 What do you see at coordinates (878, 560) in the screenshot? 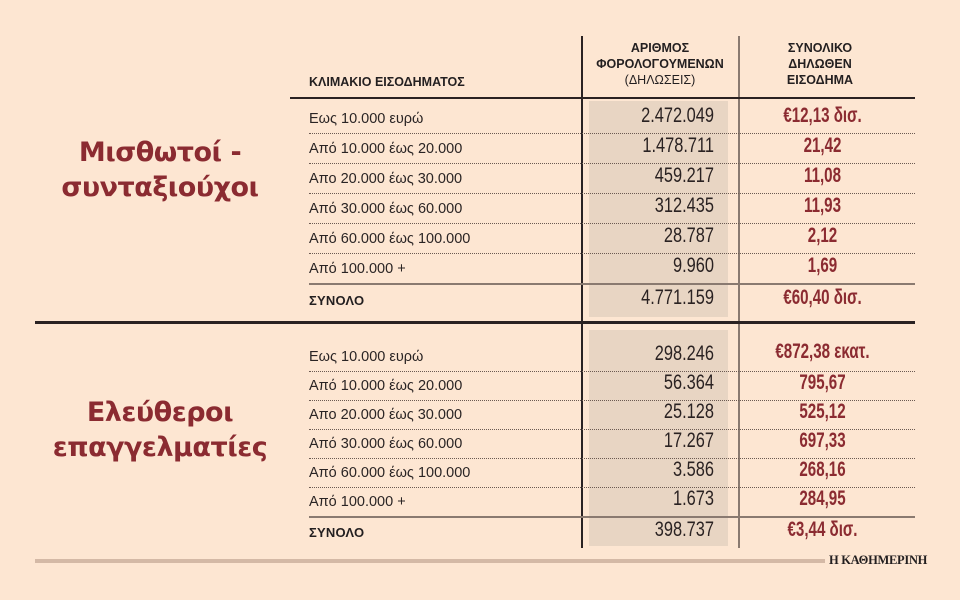
I see `brand-logo: Η ΚΑΘΗΜΕΡΙΝΗ` at bounding box center [878, 560].